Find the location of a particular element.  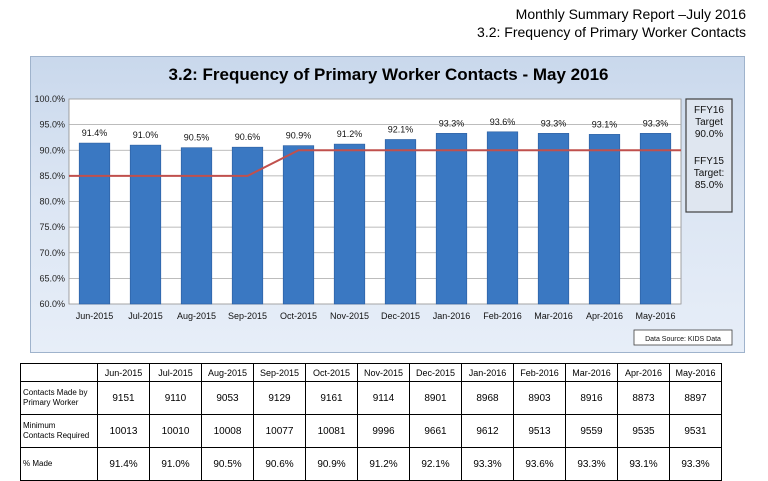

table-header-cell: Oct-2015 is located at coordinates (331, 372).